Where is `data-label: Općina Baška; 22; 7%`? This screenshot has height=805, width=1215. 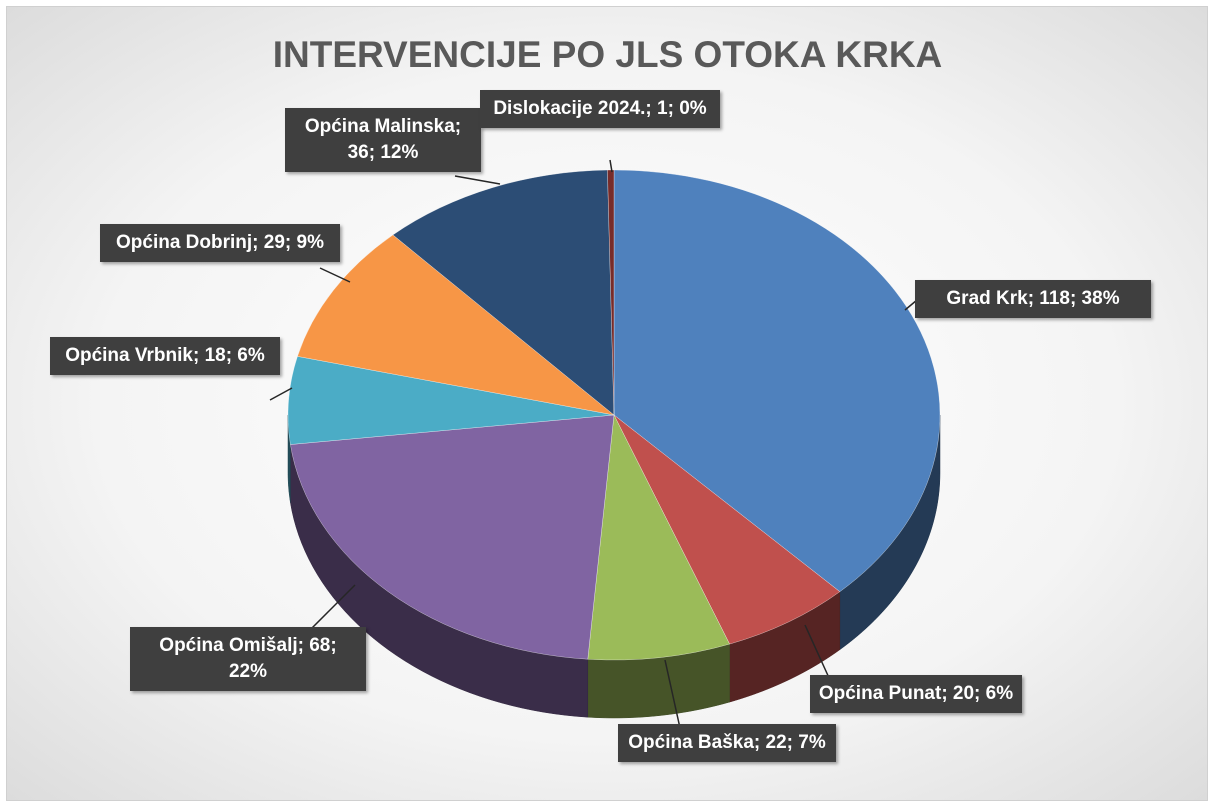
data-label: Općina Baška; 22; 7% is located at coordinates (727, 743).